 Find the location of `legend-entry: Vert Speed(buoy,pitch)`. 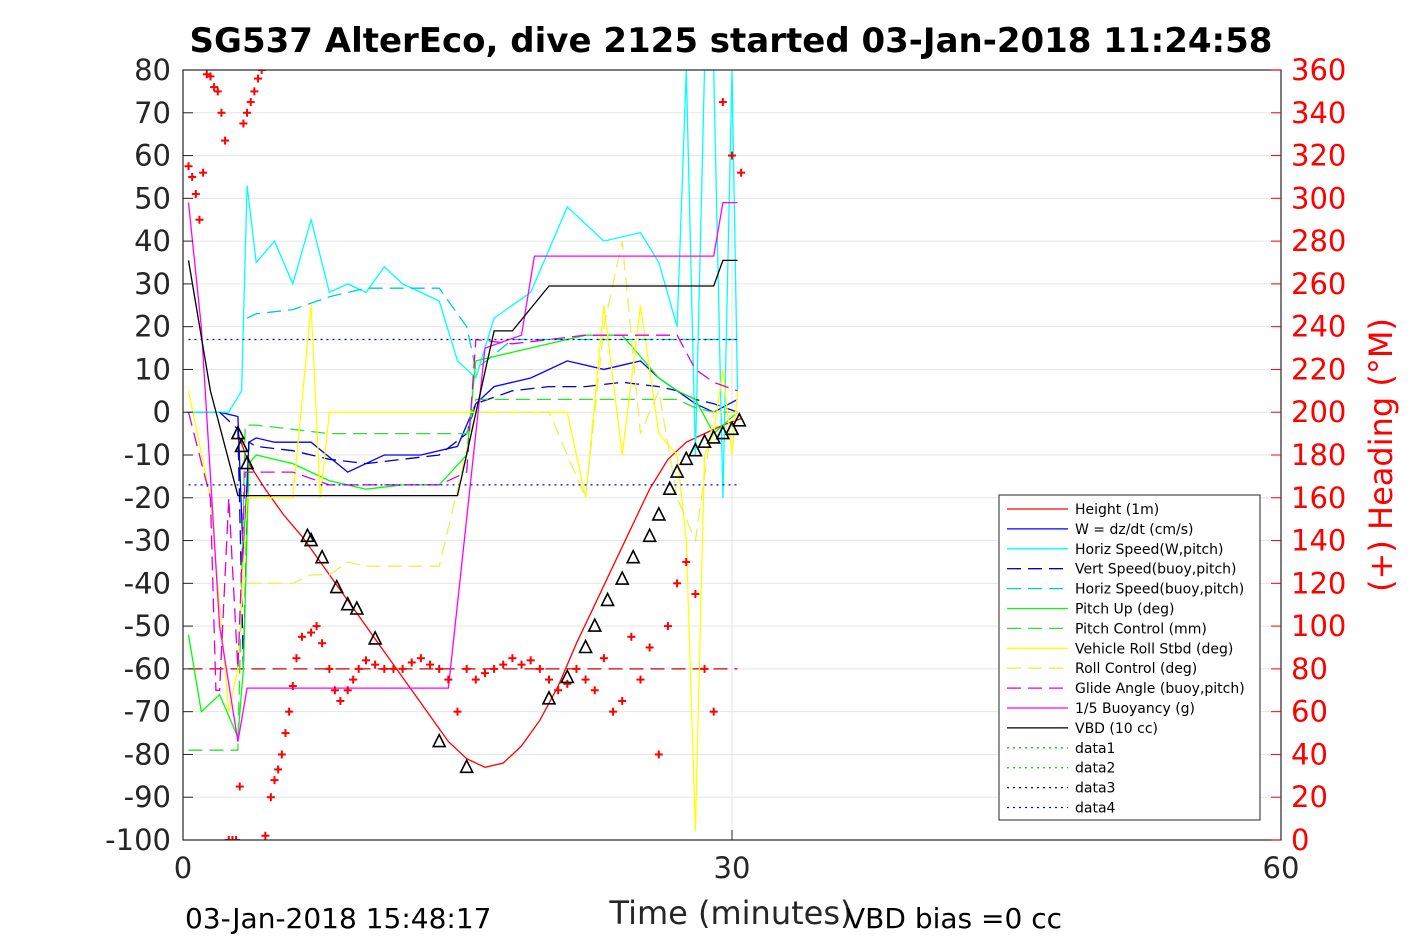

legend-entry: Vert Speed(buoy,pitch) is located at coordinates (1156, 570).